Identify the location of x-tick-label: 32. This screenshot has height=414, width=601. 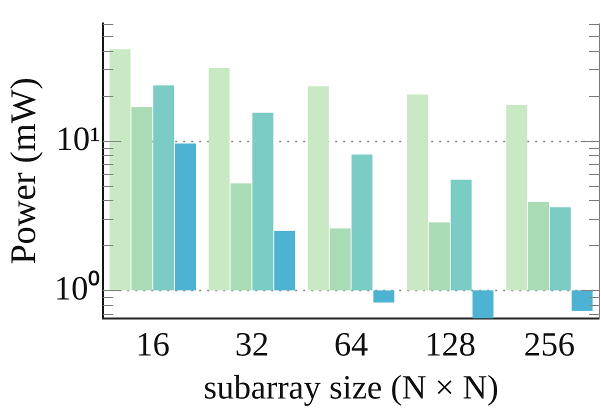
(251, 345).